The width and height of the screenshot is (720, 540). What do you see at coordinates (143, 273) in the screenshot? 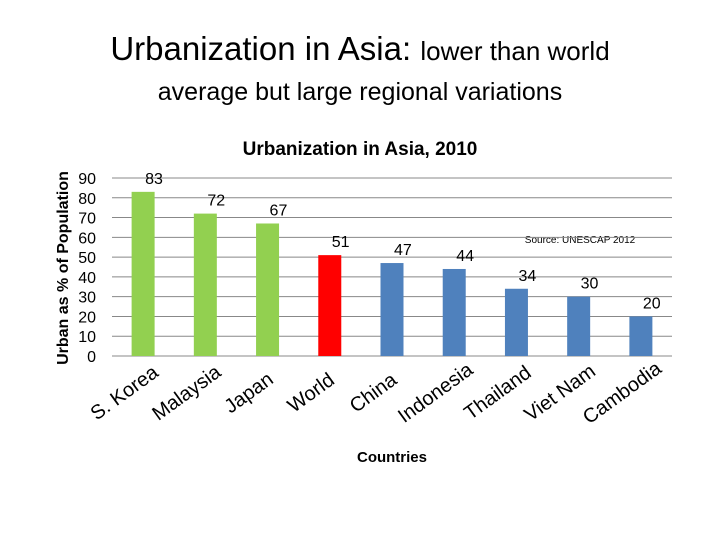
I see `bar-s-korea` at bounding box center [143, 273].